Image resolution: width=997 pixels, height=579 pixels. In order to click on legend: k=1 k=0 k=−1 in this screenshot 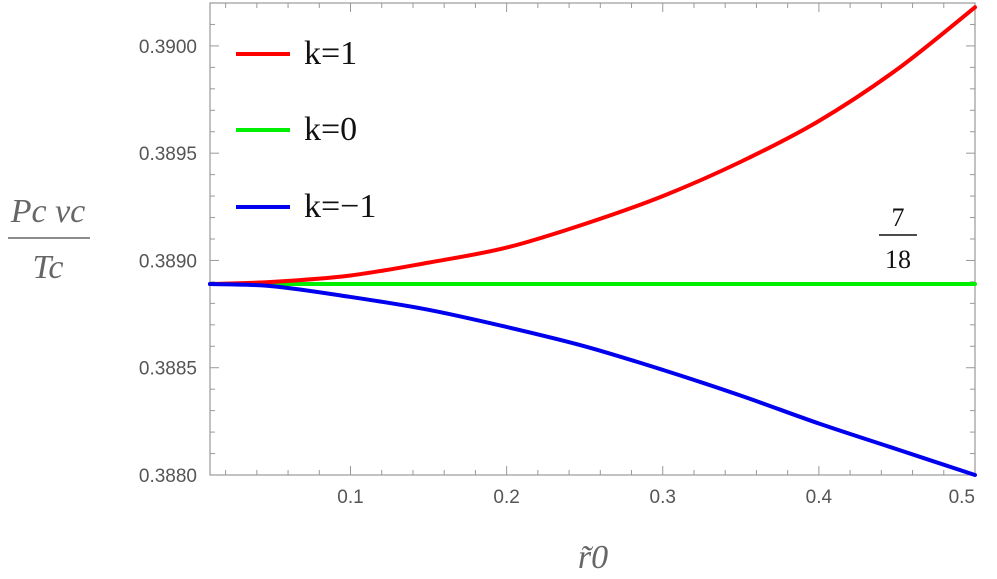, I will do `click(306, 130)`.